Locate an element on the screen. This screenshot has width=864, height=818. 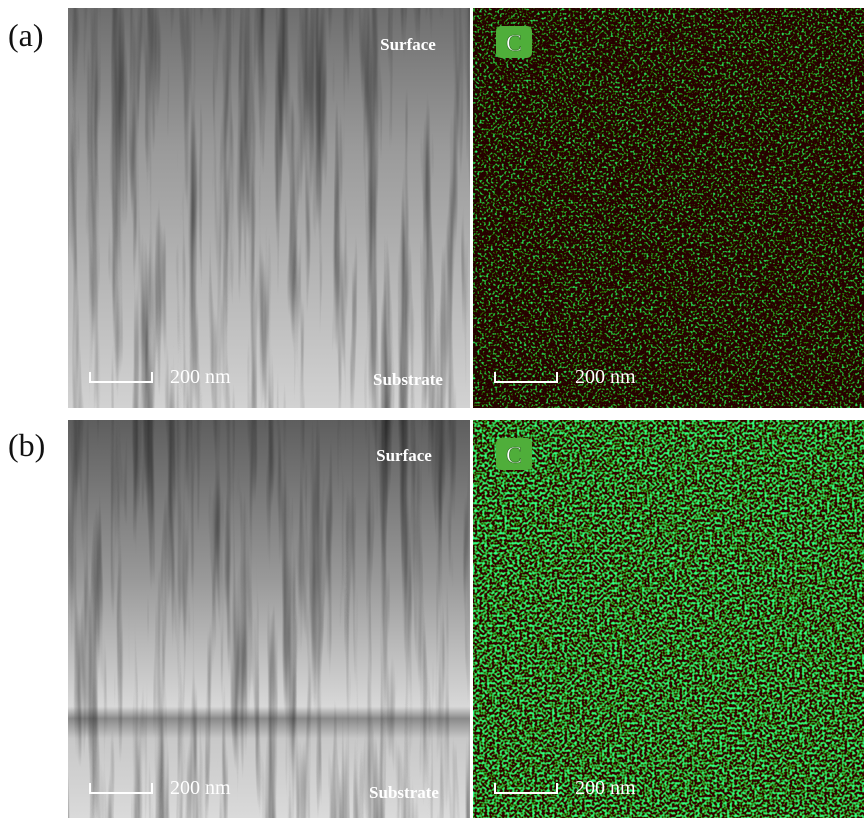
panel-label: (b) is located at coordinates (26, 445).